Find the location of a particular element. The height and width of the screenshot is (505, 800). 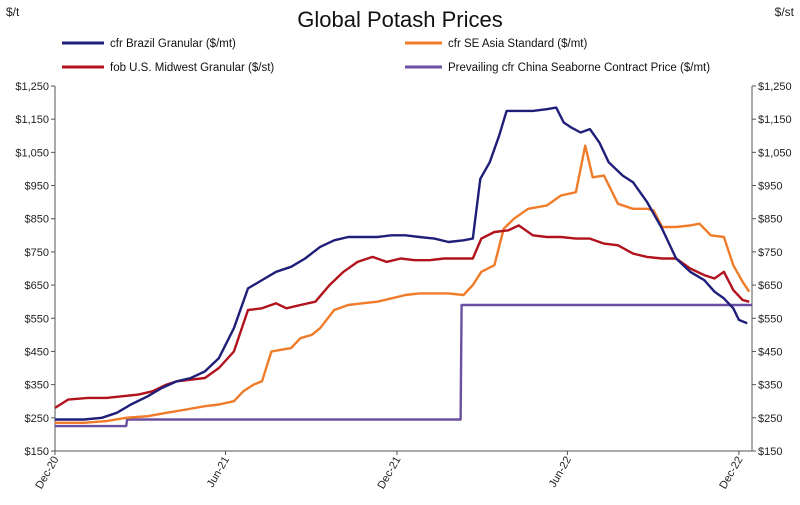

left-tick-label: $650 is located at coordinates (37, 286).